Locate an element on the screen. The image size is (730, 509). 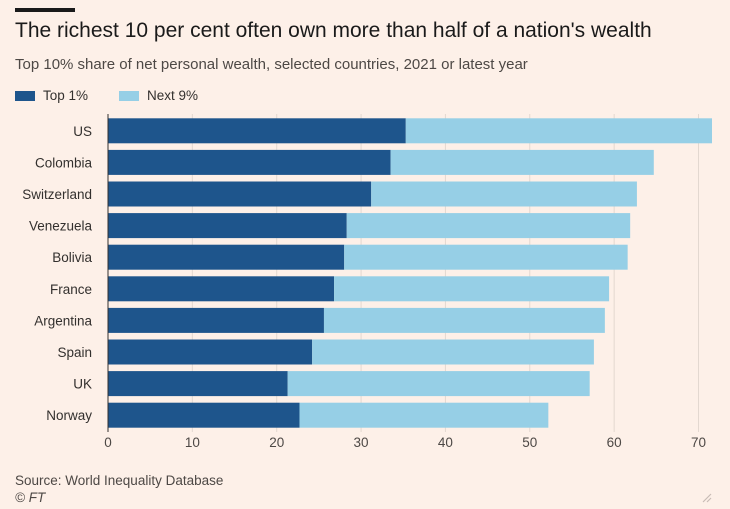
x-tick-label: 50 is located at coordinates (529, 442).